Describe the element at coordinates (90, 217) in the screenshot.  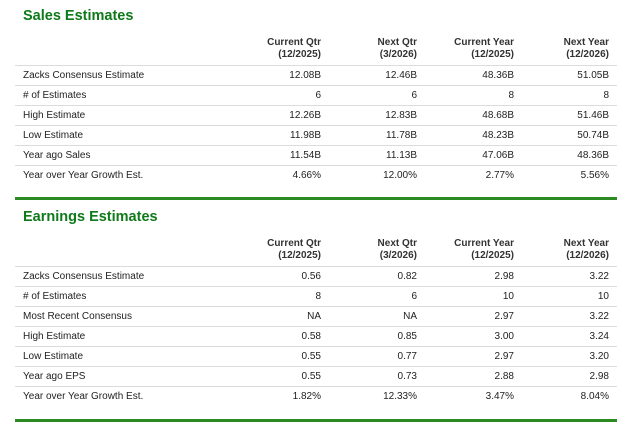
I see `earnings-estimates-title: Earnings Estimates` at that location.